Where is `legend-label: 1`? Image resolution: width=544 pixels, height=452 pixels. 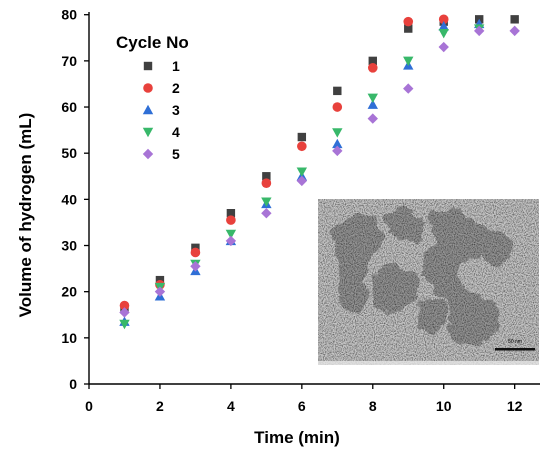
legend-label: 1 is located at coordinates (176, 66).